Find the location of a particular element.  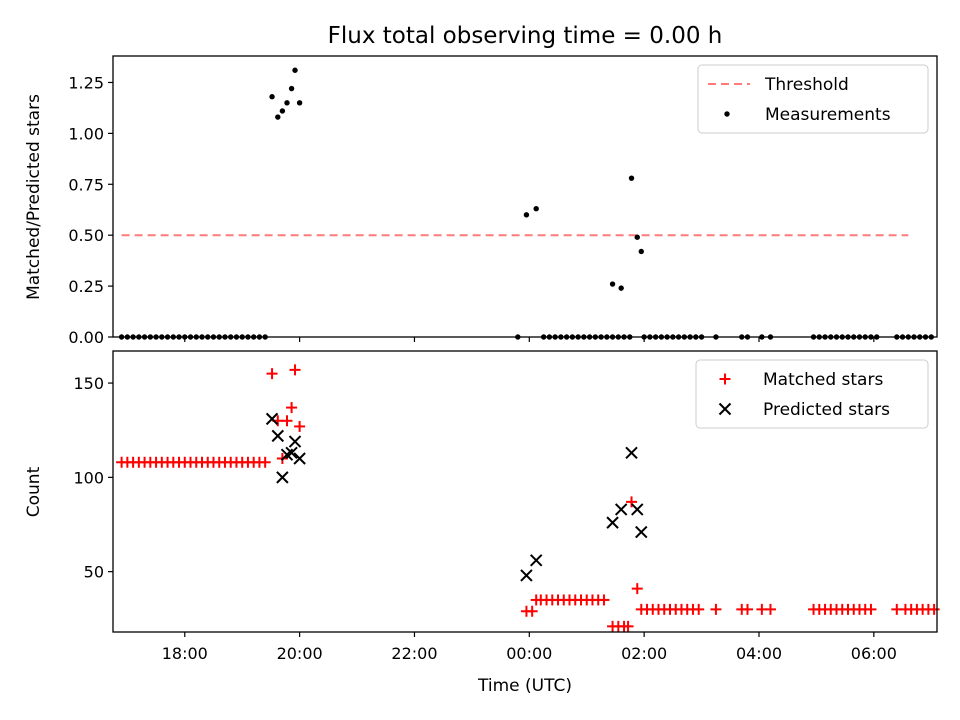

ratio-ylabel: Matched/Predicted stars is located at coordinates (34, 197).